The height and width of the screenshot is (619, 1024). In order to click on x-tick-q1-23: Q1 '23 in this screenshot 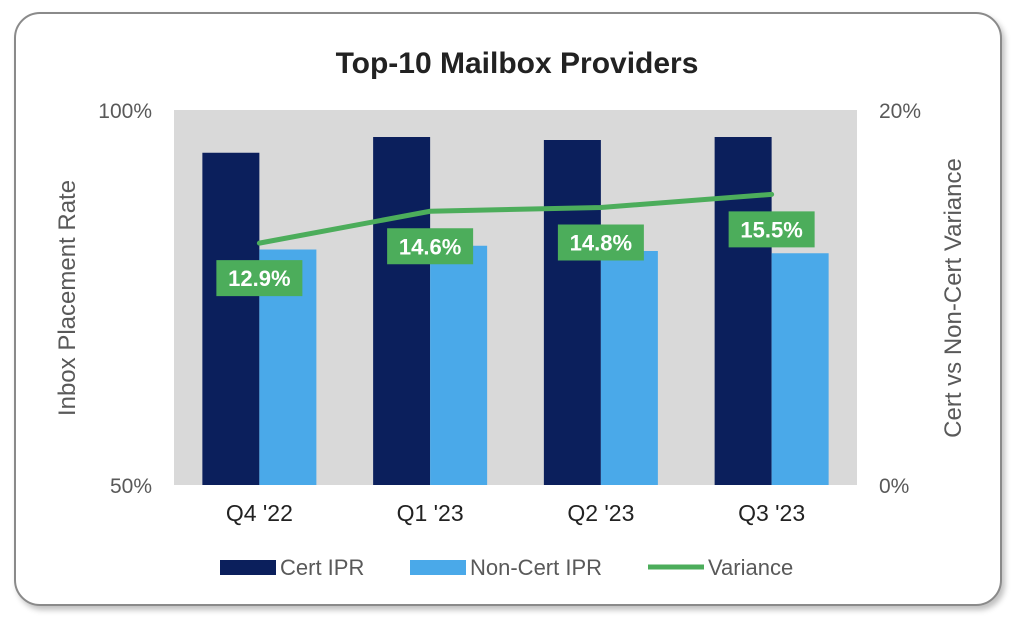, I will do `click(430, 513)`.